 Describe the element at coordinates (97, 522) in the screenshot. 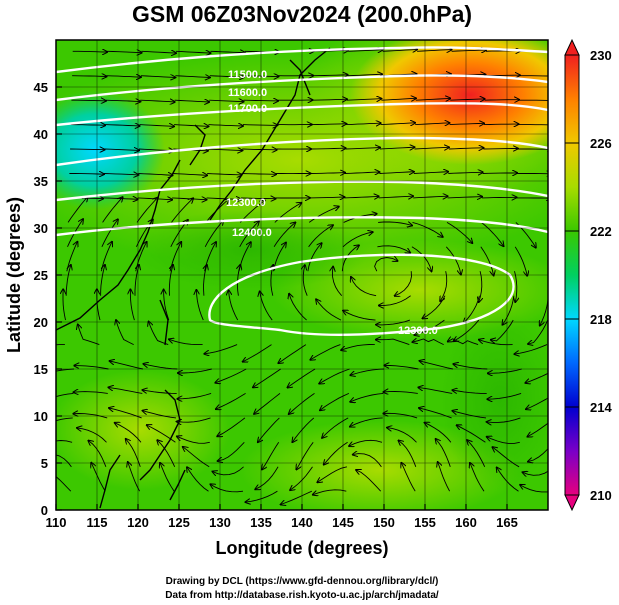

I see `x-tick-label: 115` at that location.